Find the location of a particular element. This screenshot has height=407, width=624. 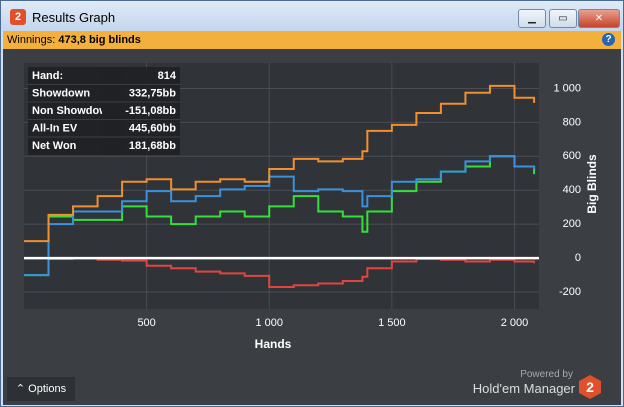

y-tick-label: 200 is located at coordinates (572, 224).